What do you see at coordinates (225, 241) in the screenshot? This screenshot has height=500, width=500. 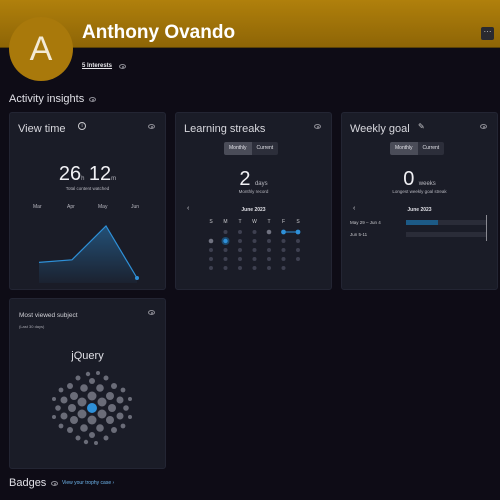 I see `calendar-day-today` at bounding box center [225, 241].